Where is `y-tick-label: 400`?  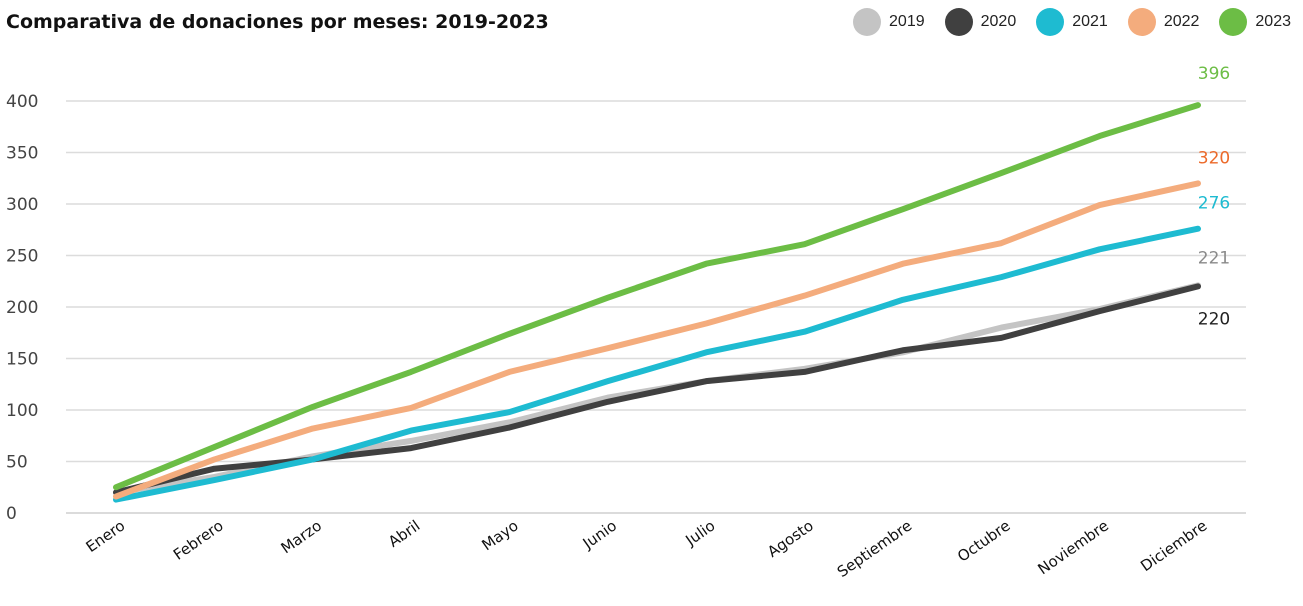
y-tick-label: 400 is located at coordinates (22, 102).